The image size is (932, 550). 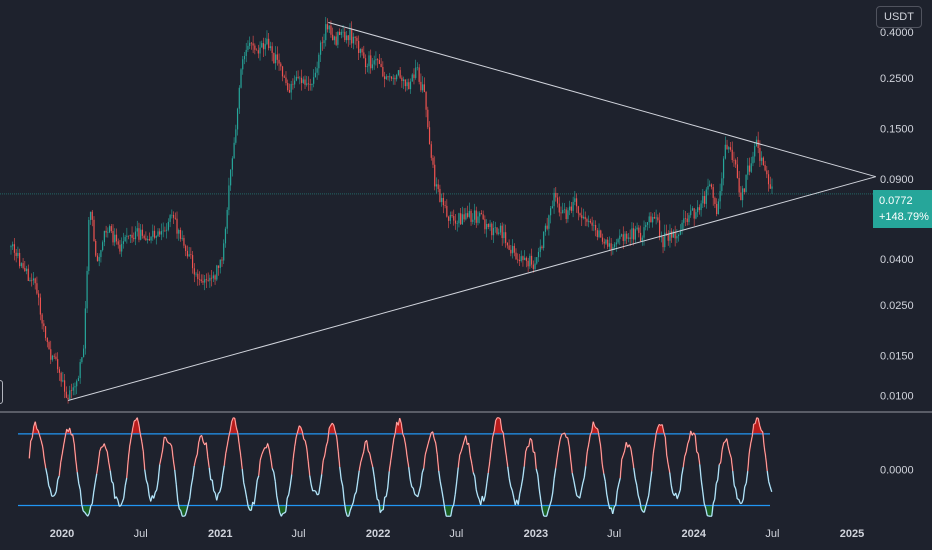 I want to click on pane-resize-handle, so click(x=1, y=392).